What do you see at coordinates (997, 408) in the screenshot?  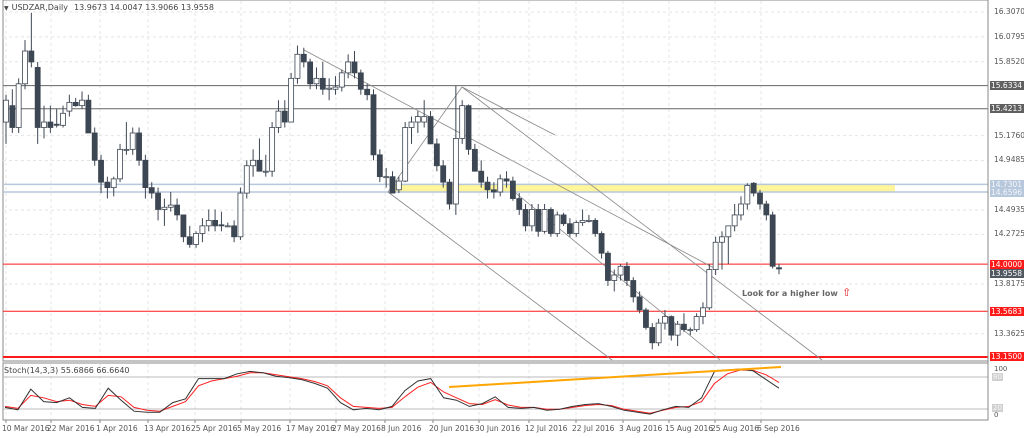 I see `stoch-level-20: 20` at bounding box center [997, 408].